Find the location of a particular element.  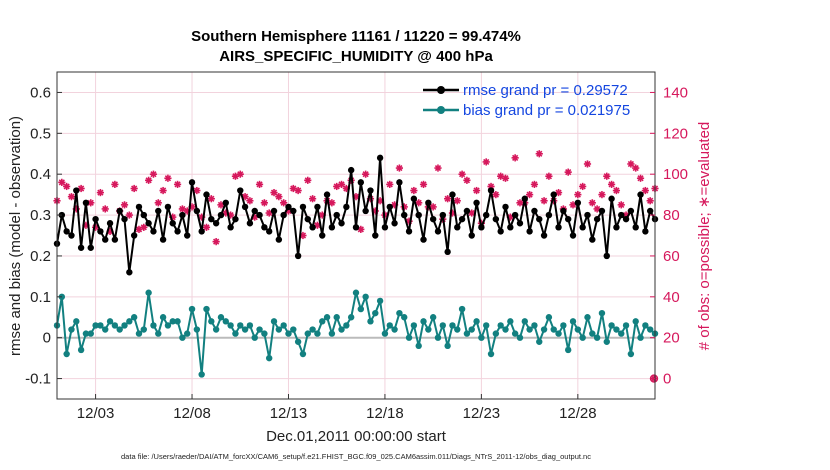

legend-bias-label: bias grand pr = 0.021975 is located at coordinates (546, 110).